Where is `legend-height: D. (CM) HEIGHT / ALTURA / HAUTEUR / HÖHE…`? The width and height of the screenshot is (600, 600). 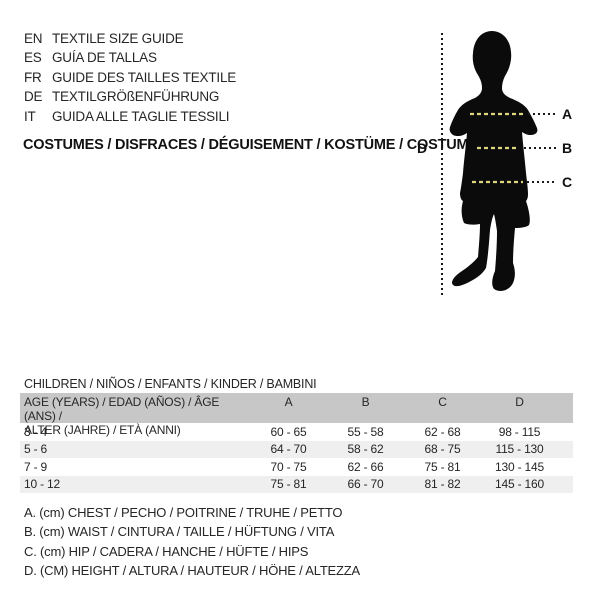 legend-height: D. (CM) HEIGHT / ALTURA / HAUTEUR / HÖHE… is located at coordinates (192, 571).